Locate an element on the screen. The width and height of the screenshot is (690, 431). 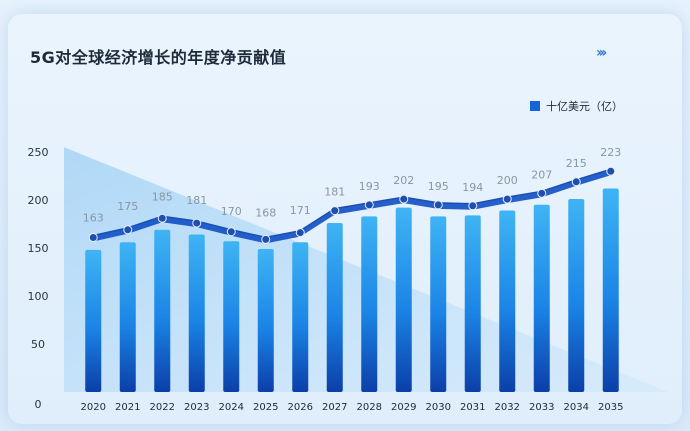
x-tick-label: 2030 is located at coordinates (438, 407).